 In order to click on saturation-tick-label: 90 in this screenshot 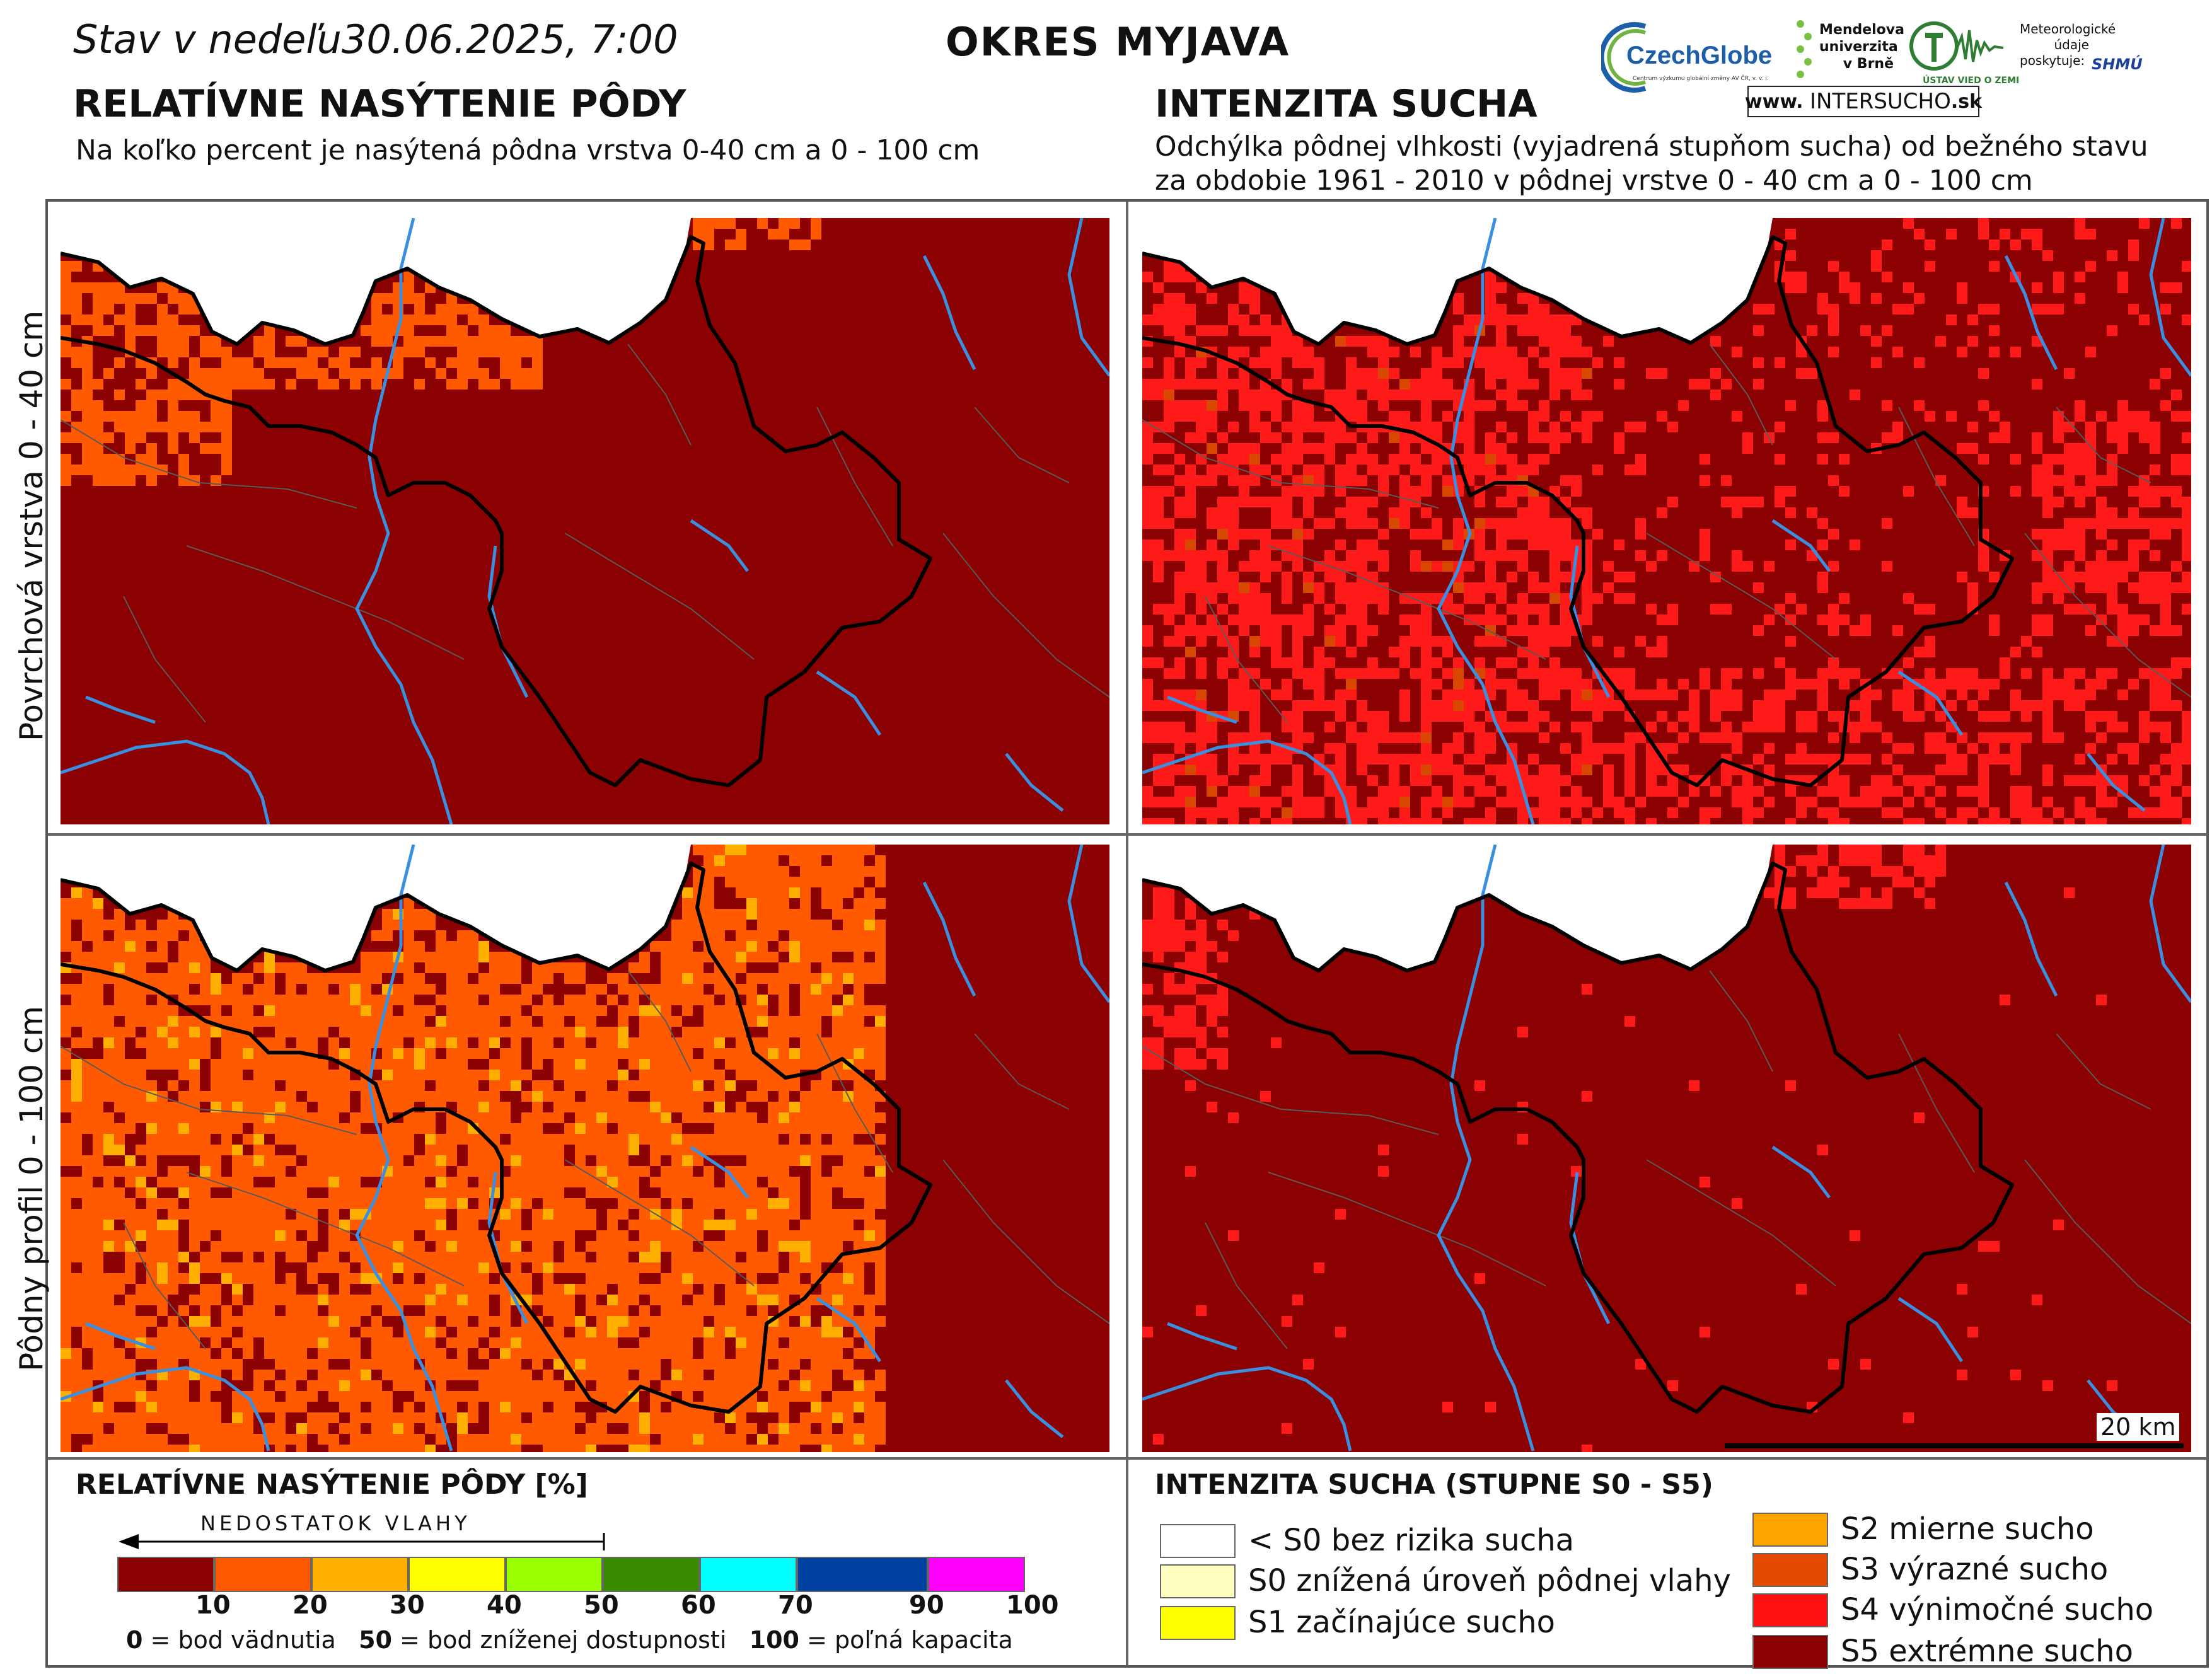, I will do `click(926, 1605)`.